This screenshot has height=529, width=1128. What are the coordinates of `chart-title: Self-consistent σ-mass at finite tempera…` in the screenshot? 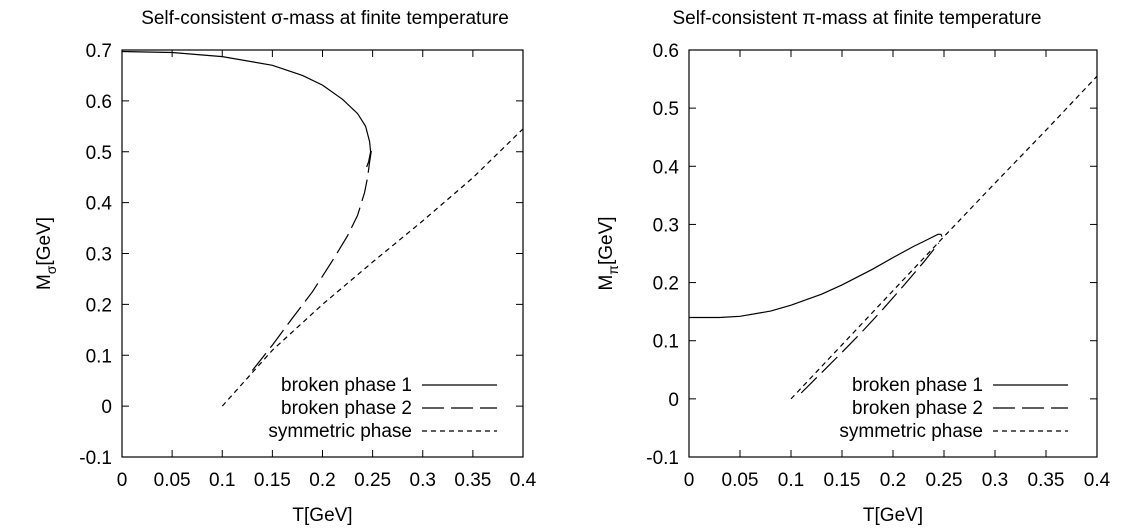 It's located at (325, 18).